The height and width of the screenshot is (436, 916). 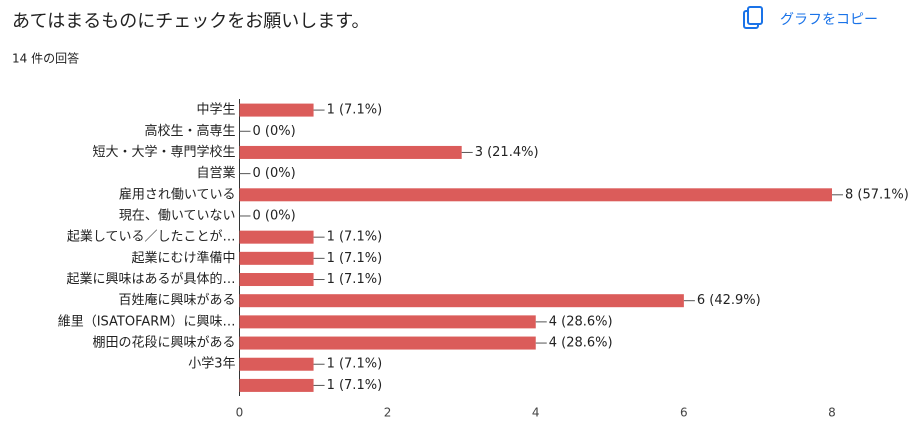 I want to click on y-tick-label: 現在、働いていない, so click(x=177, y=215).